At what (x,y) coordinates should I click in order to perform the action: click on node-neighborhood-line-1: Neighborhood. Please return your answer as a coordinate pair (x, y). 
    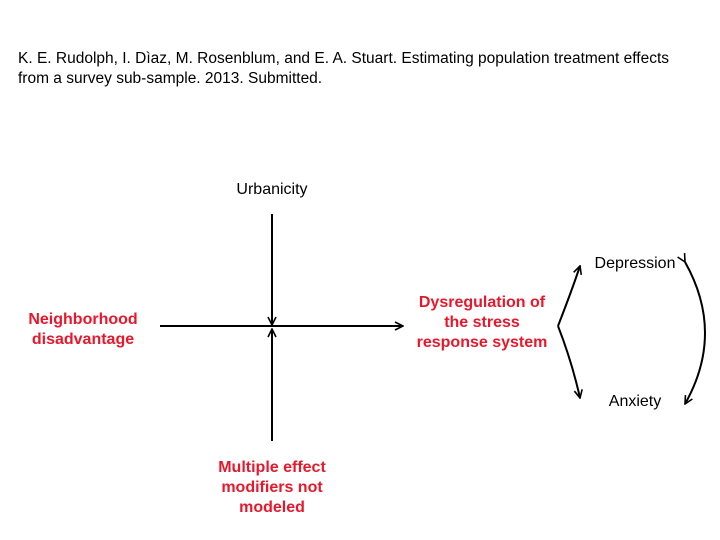
    Looking at the image, I should click on (83, 319).